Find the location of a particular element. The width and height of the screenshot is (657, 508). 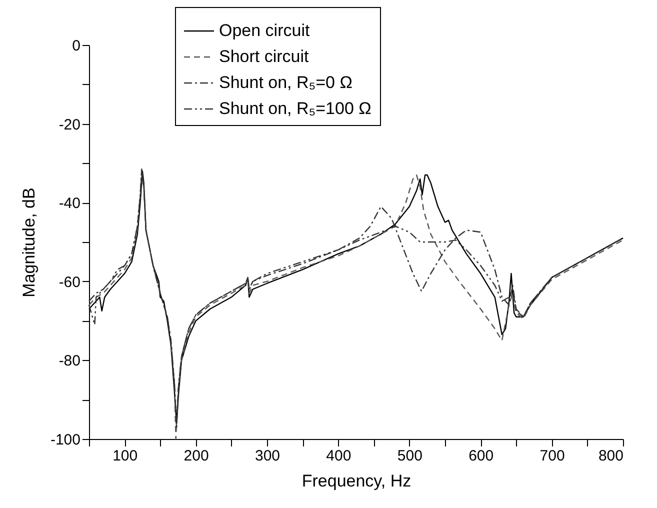

x-tick-label: 500 is located at coordinates (409, 456).